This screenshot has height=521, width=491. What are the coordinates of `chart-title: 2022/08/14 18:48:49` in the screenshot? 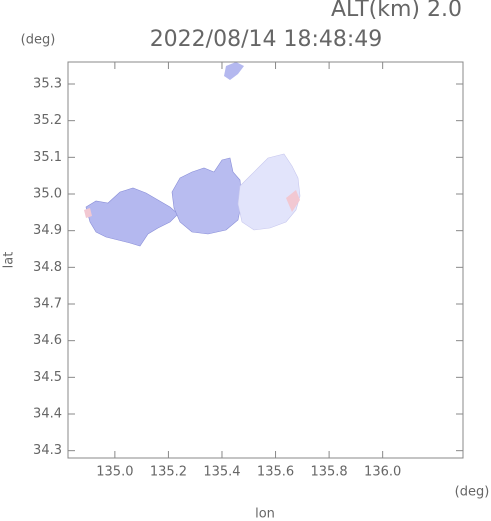 It's located at (266, 39).